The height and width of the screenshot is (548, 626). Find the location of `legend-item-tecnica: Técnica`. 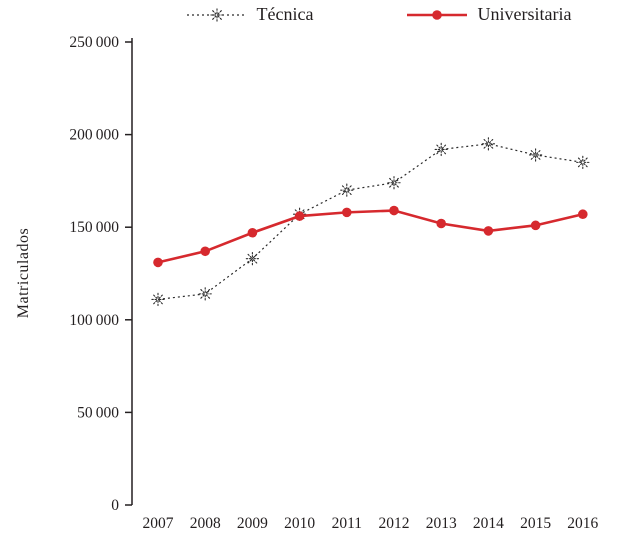

legend-item-tecnica: Técnica is located at coordinates (249, 14).